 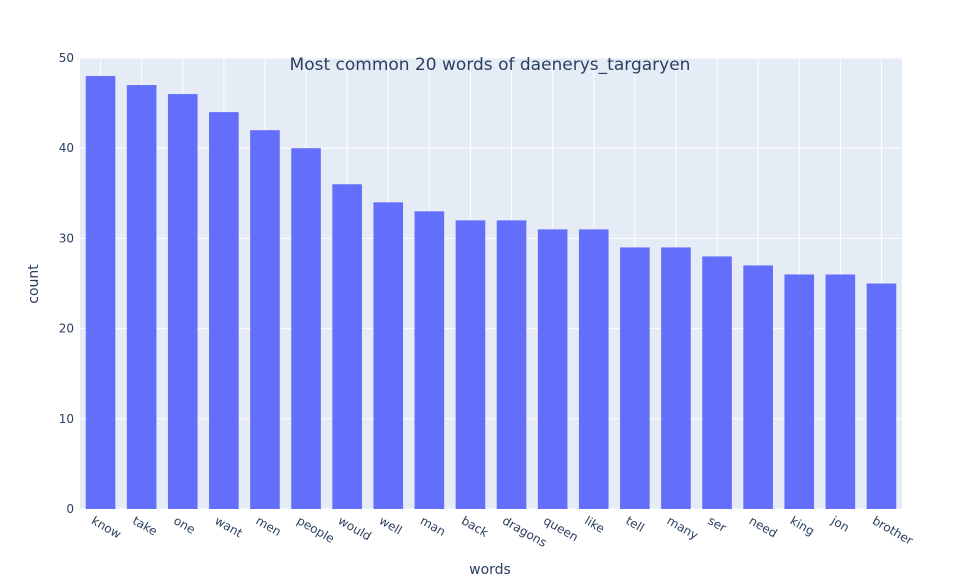 What do you see at coordinates (840, 524) in the screenshot?
I see `x-tick-label: jon` at bounding box center [840, 524].